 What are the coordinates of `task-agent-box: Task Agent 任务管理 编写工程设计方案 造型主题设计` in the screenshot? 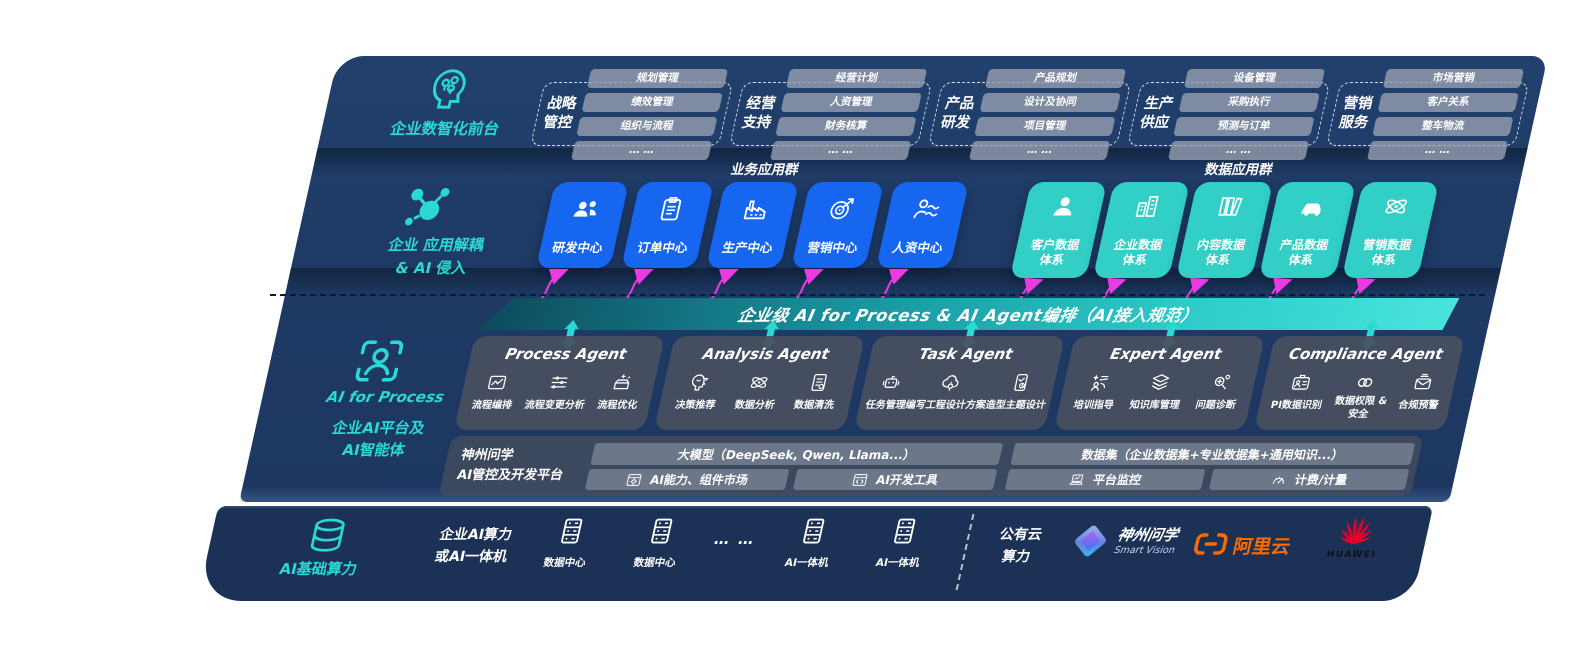 It's located at (959, 383).